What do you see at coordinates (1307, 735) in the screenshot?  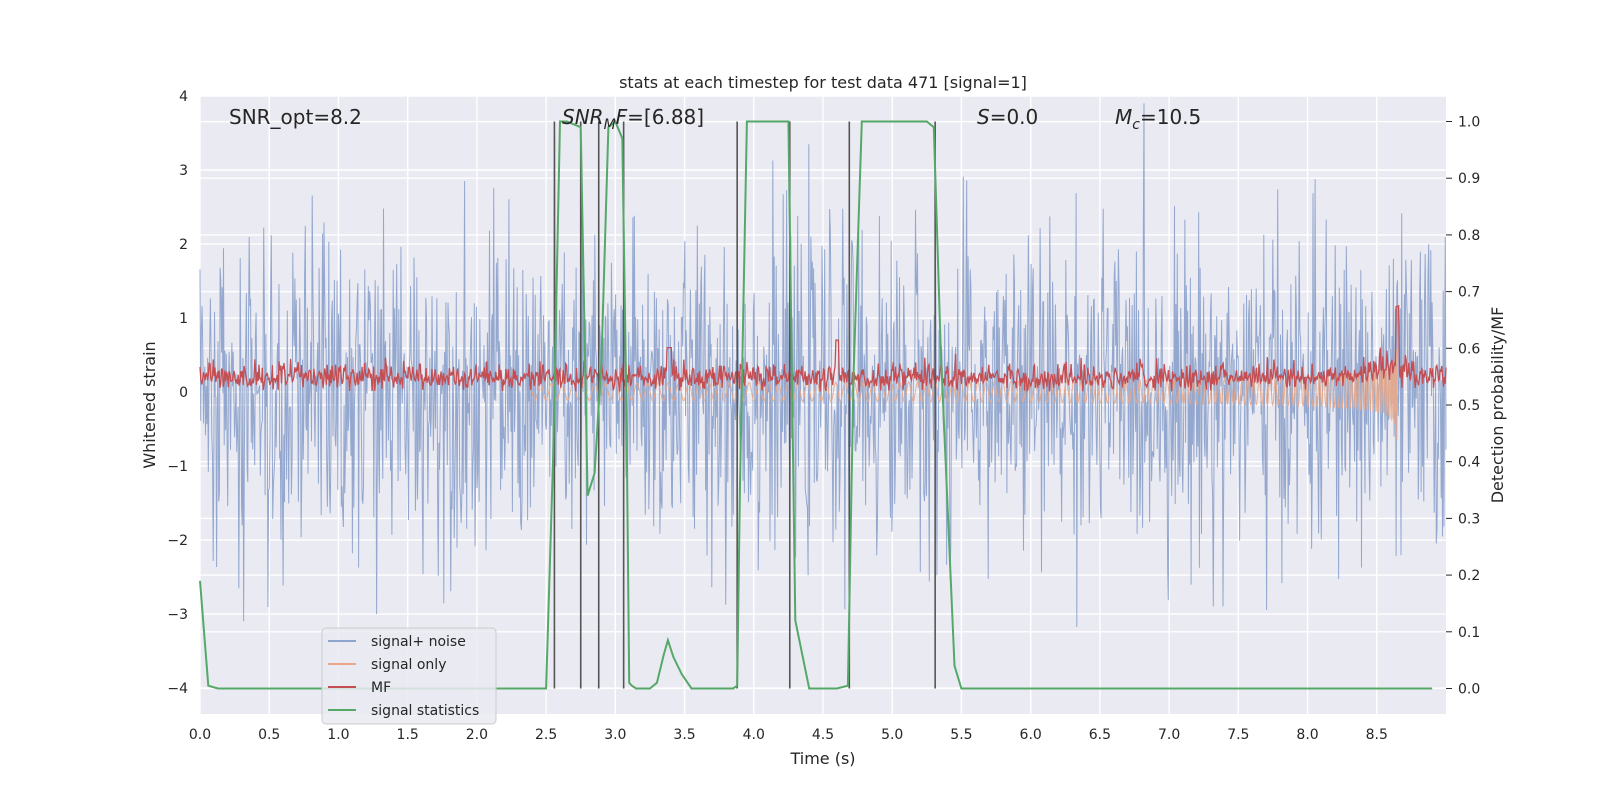 I see `x-tick-label: 8.0` at bounding box center [1307, 735].